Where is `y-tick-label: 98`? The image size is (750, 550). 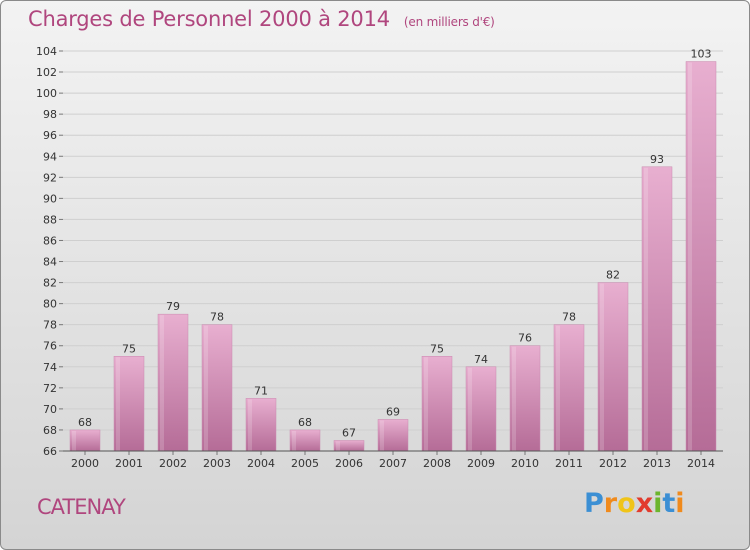 y-tick-label: 98 is located at coordinates (50, 114).